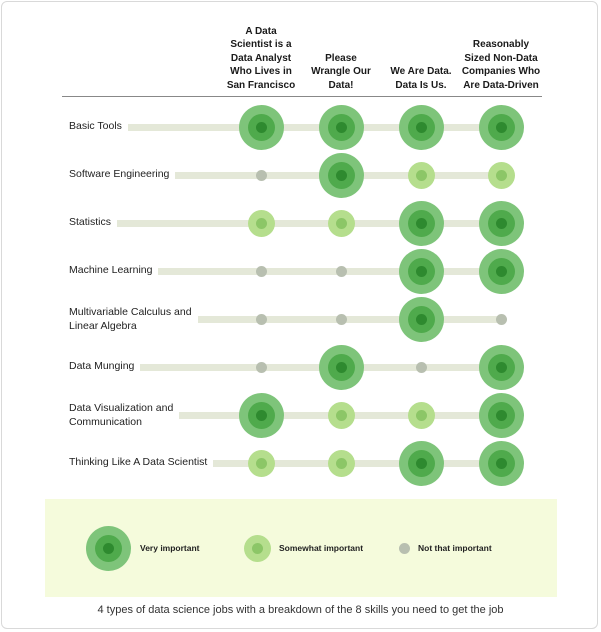 The width and height of the screenshot is (601, 632). I want to click on skill-label: Software Engineering, so click(122, 175).